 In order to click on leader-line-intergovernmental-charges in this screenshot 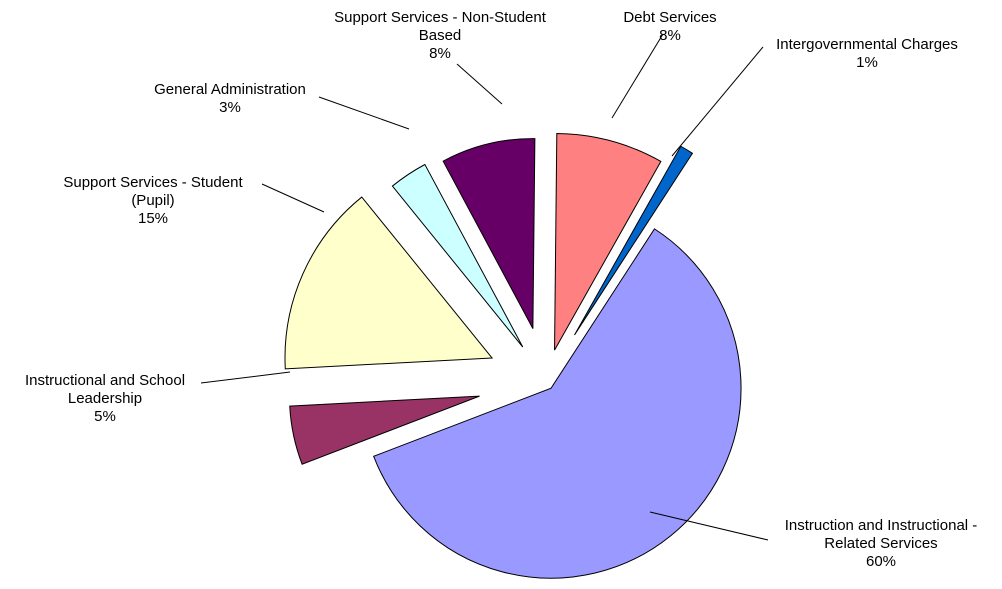, I will do `click(717, 101)`.